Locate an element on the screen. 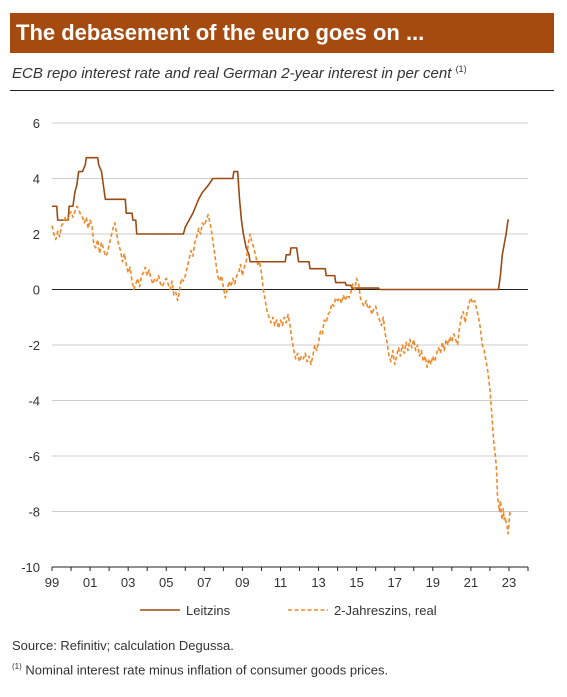 The width and height of the screenshot is (567, 697). x-tick-label: 13 is located at coordinates (318, 582).